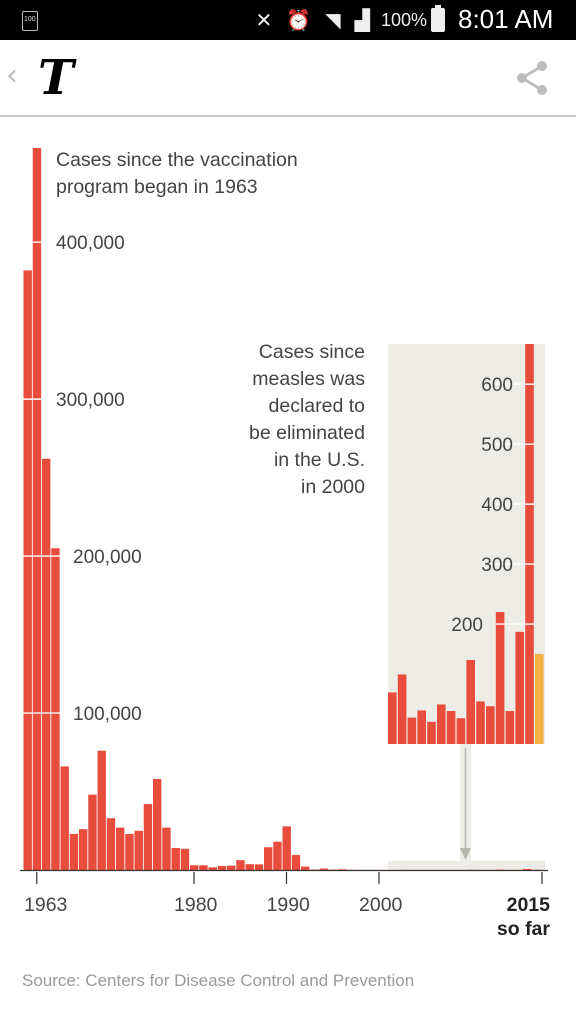 The height and width of the screenshot is (1024, 576). Describe the element at coordinates (333, 487) in the screenshot. I see `inset-title-line-5: in 2000` at that location.